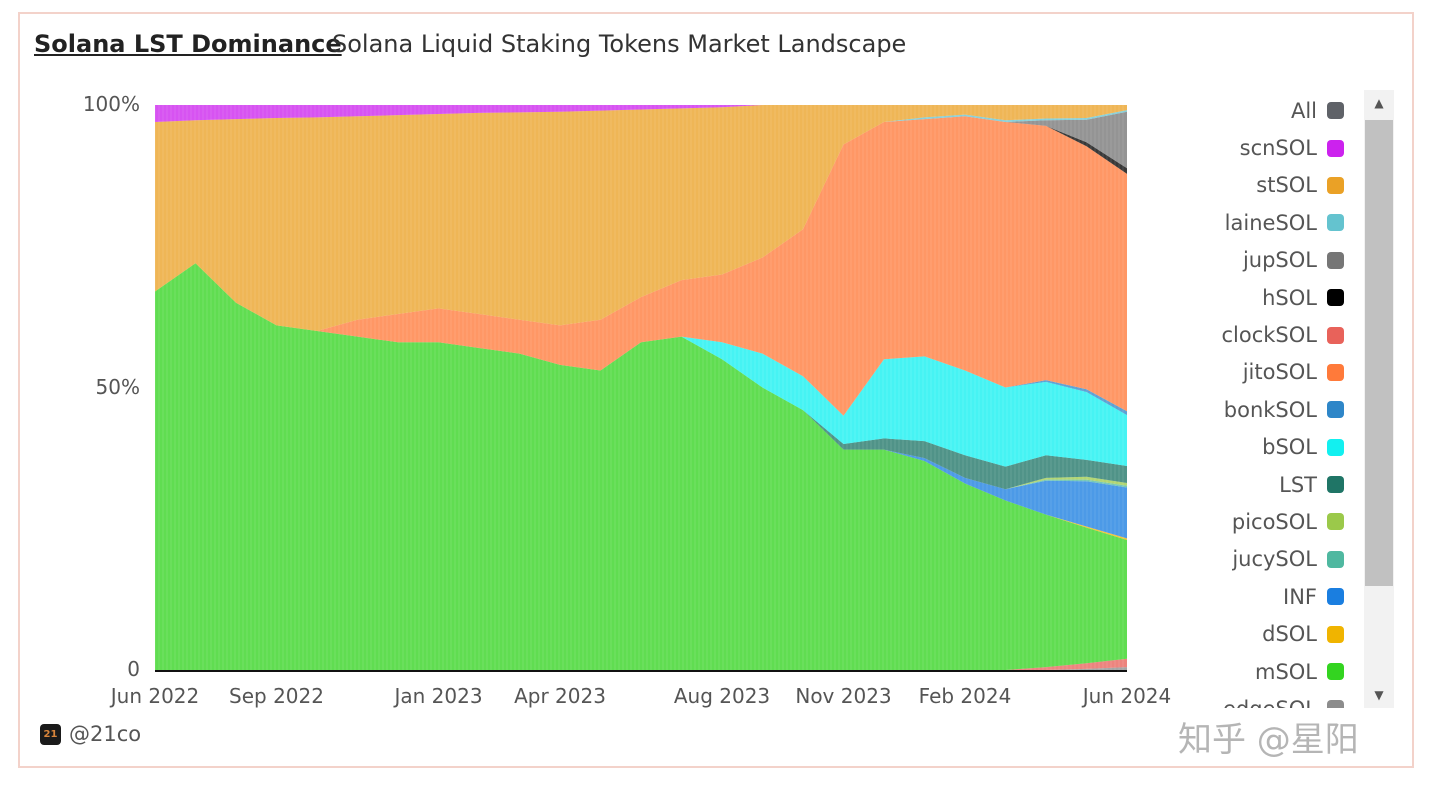 The height and width of the screenshot is (792, 1440). Describe the element at coordinates (1234, 596) in the screenshot. I see `legend-item-INF: INF` at that location.